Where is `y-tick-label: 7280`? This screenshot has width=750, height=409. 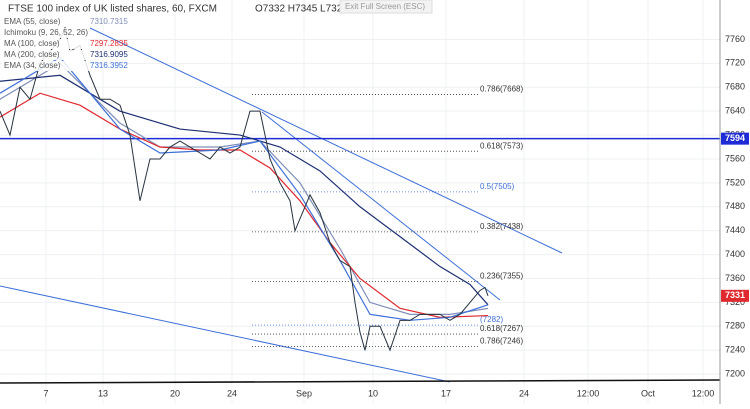 y-tick-label: 7280 is located at coordinates (735, 326).